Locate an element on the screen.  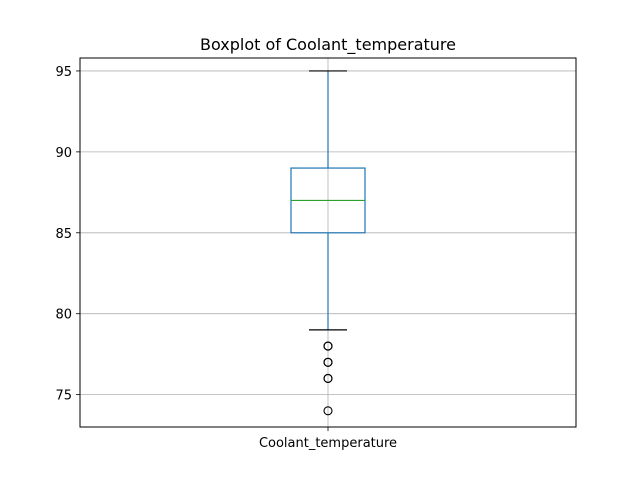
y-tick-label: 75 is located at coordinates (63, 396).